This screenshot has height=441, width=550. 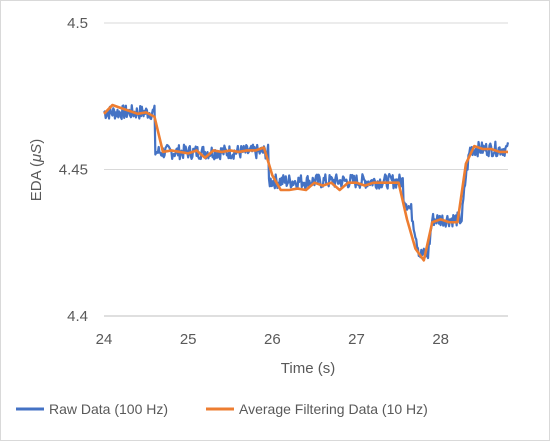 I want to click on y-tick-labels: 4.4 4.45 4.5, so click(x=73, y=170).